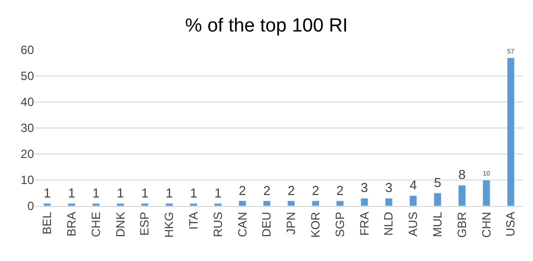 Image resolution: width=533 pixels, height=261 pixels. What do you see at coordinates (47, 222) in the screenshot?
I see `x-tick-label: BEL` at bounding box center [47, 222].